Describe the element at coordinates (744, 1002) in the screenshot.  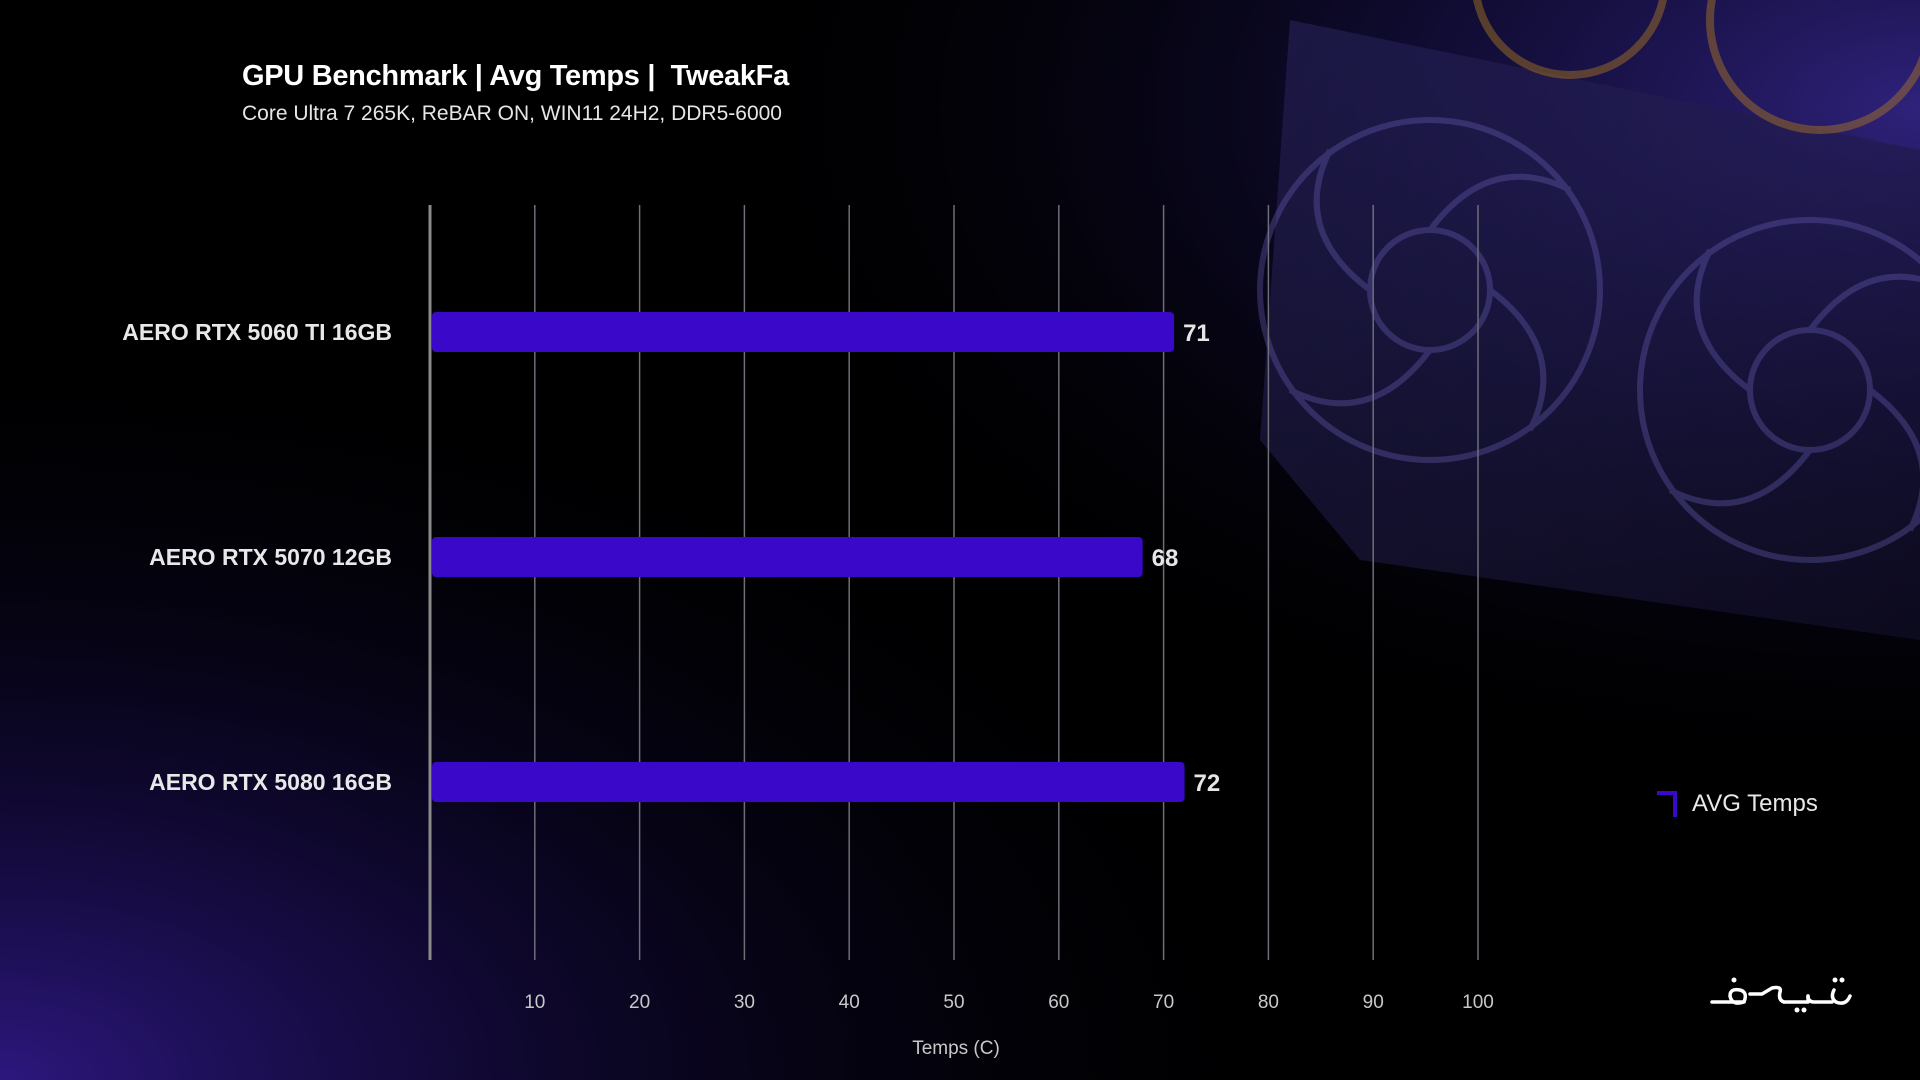
I see `x-tick-label-30: 30` at that location.